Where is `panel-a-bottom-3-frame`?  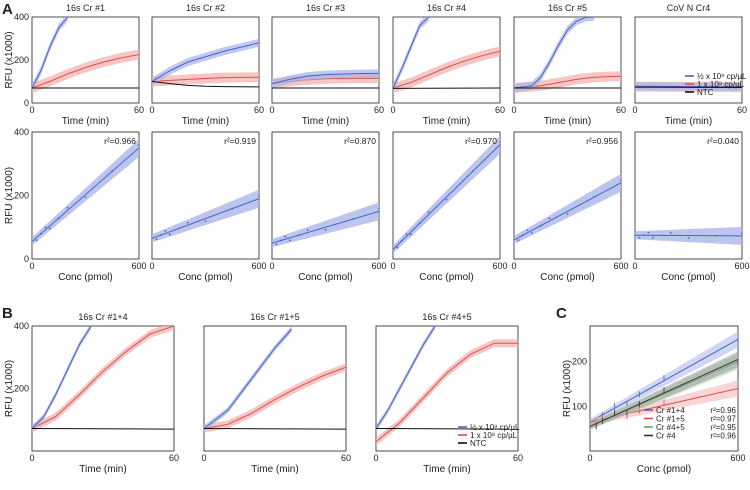
panel-a-bottom-3-frame is located at coordinates (325, 195).